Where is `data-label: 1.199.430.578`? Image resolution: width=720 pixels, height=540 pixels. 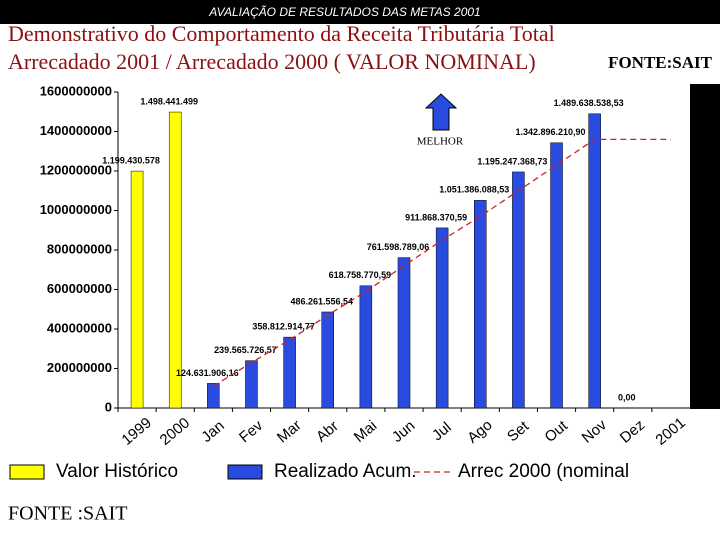
data-label: 1.199.430.578 is located at coordinates (131, 160).